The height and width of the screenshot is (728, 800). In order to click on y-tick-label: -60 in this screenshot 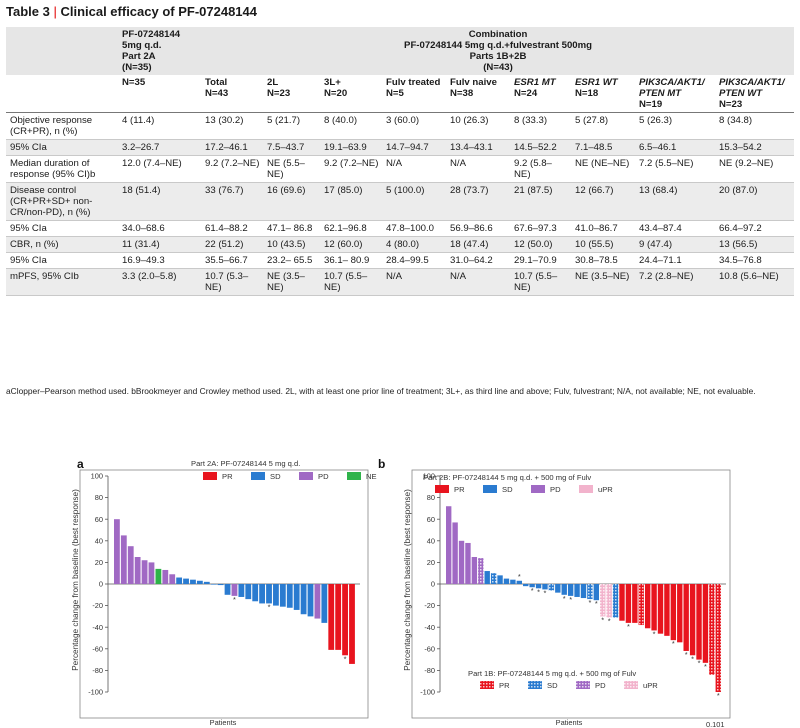, I will do `click(97, 648)`.